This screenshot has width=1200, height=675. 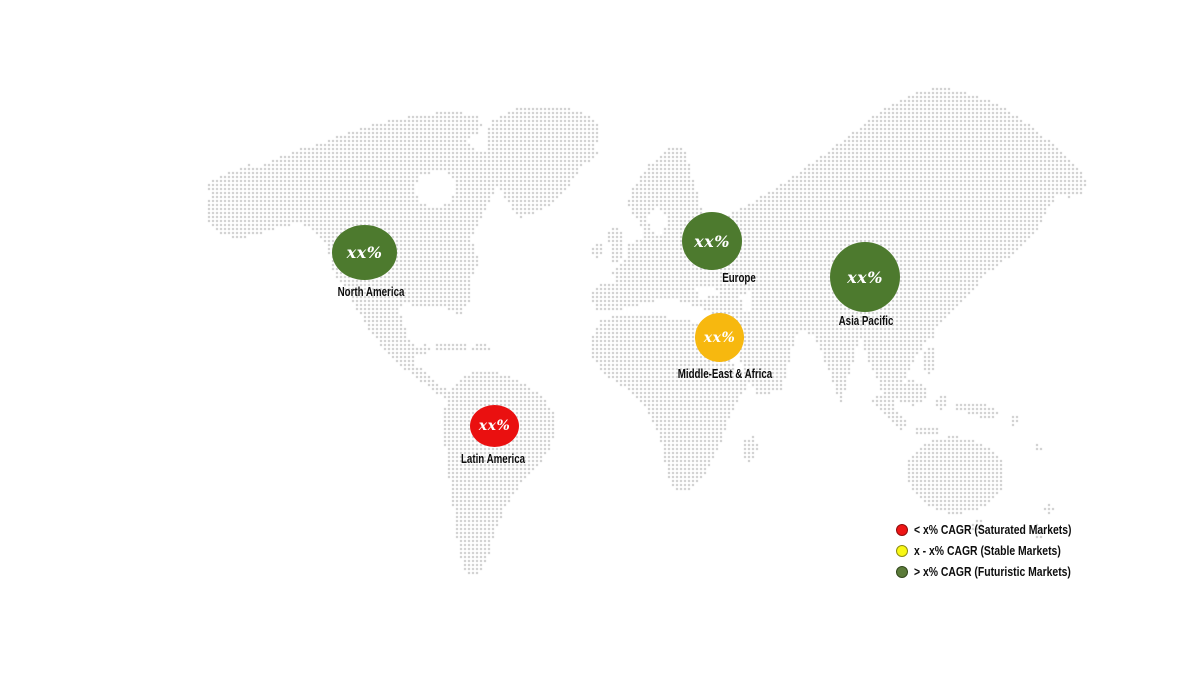 I want to click on bubble-middle-east-africa: xx%, so click(x=719, y=337).